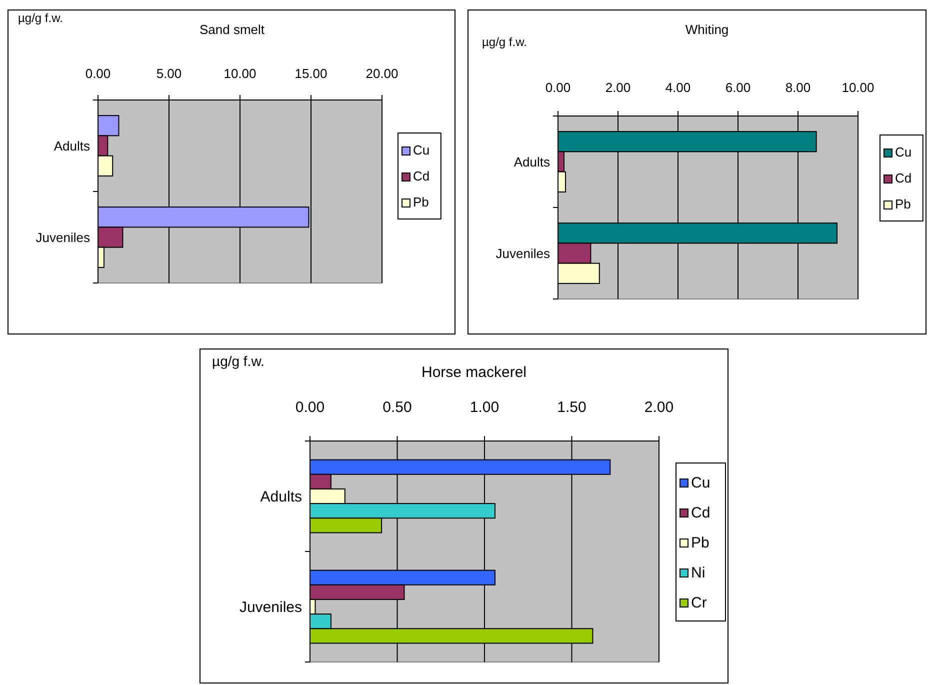 Image resolution: width=928 pixels, height=685 pixels. Describe the element at coordinates (382, 73) in the screenshot. I see `x-tick-label: 20.00` at that location.